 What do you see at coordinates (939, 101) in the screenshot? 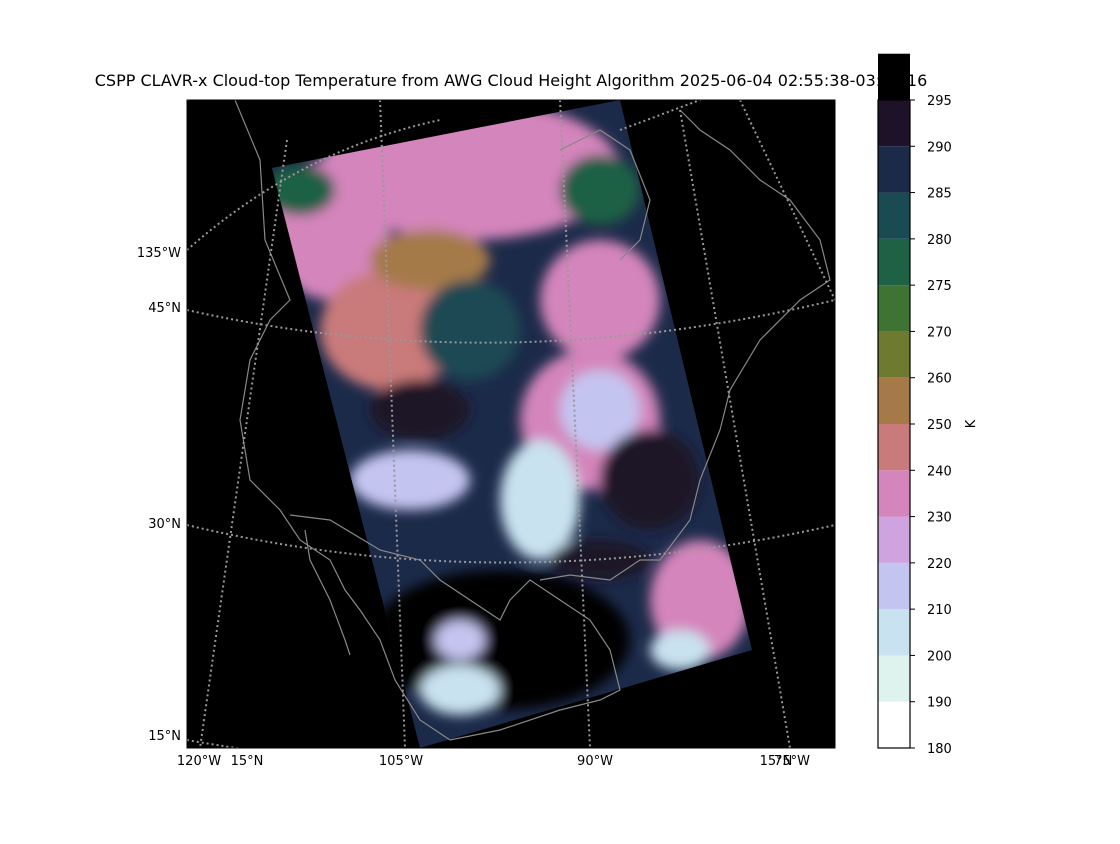
I see `colorbar-tick-label: 295` at bounding box center [939, 101].